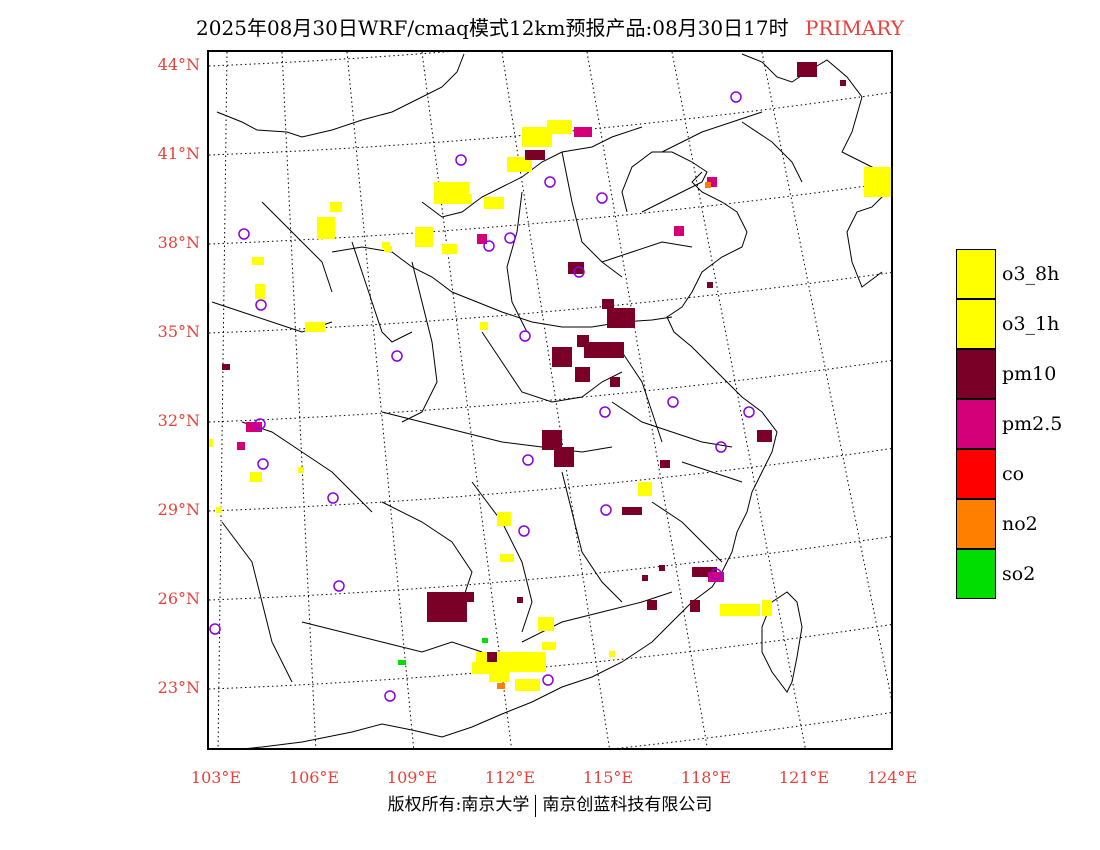  Describe the element at coordinates (257, 602) in the screenshot. I see `prov-yunnan` at that location.